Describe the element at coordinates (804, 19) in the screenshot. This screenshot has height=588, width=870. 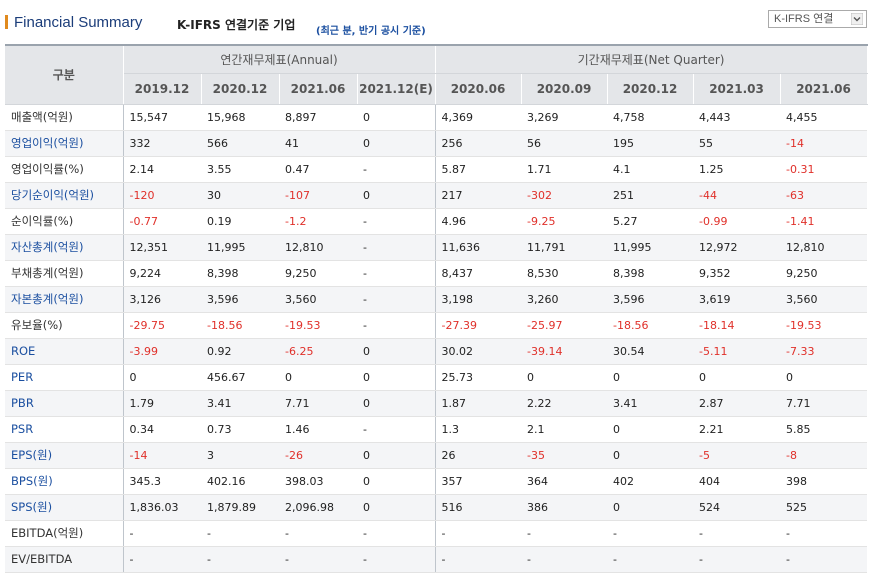
I see `select-value: K-IFRS 연결` at that location.